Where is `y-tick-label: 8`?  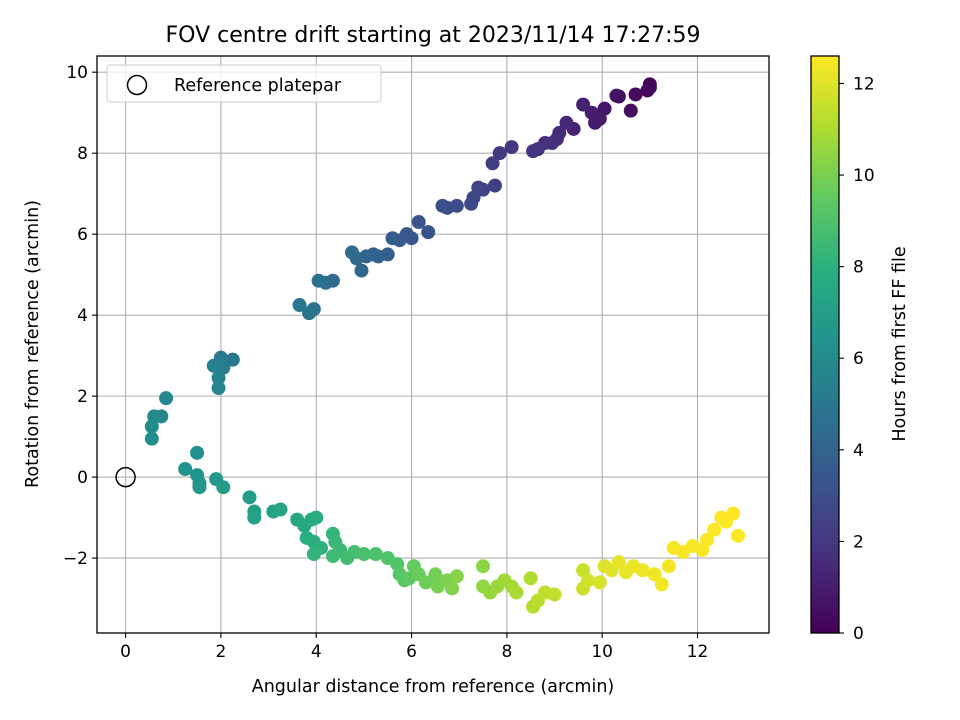 y-tick-label: 8 is located at coordinates (82, 154).